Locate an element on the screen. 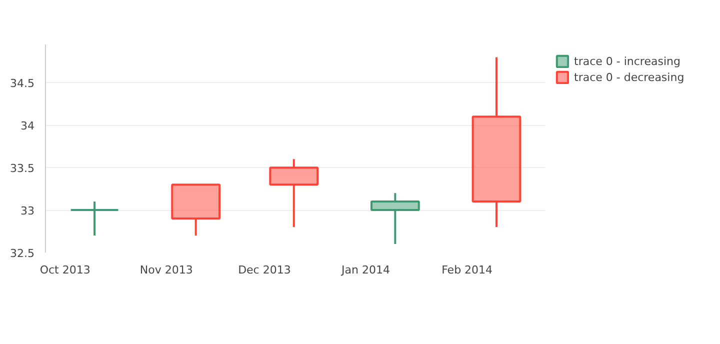 The image size is (720, 344). legend-label: trace 0 - increasing is located at coordinates (627, 61).